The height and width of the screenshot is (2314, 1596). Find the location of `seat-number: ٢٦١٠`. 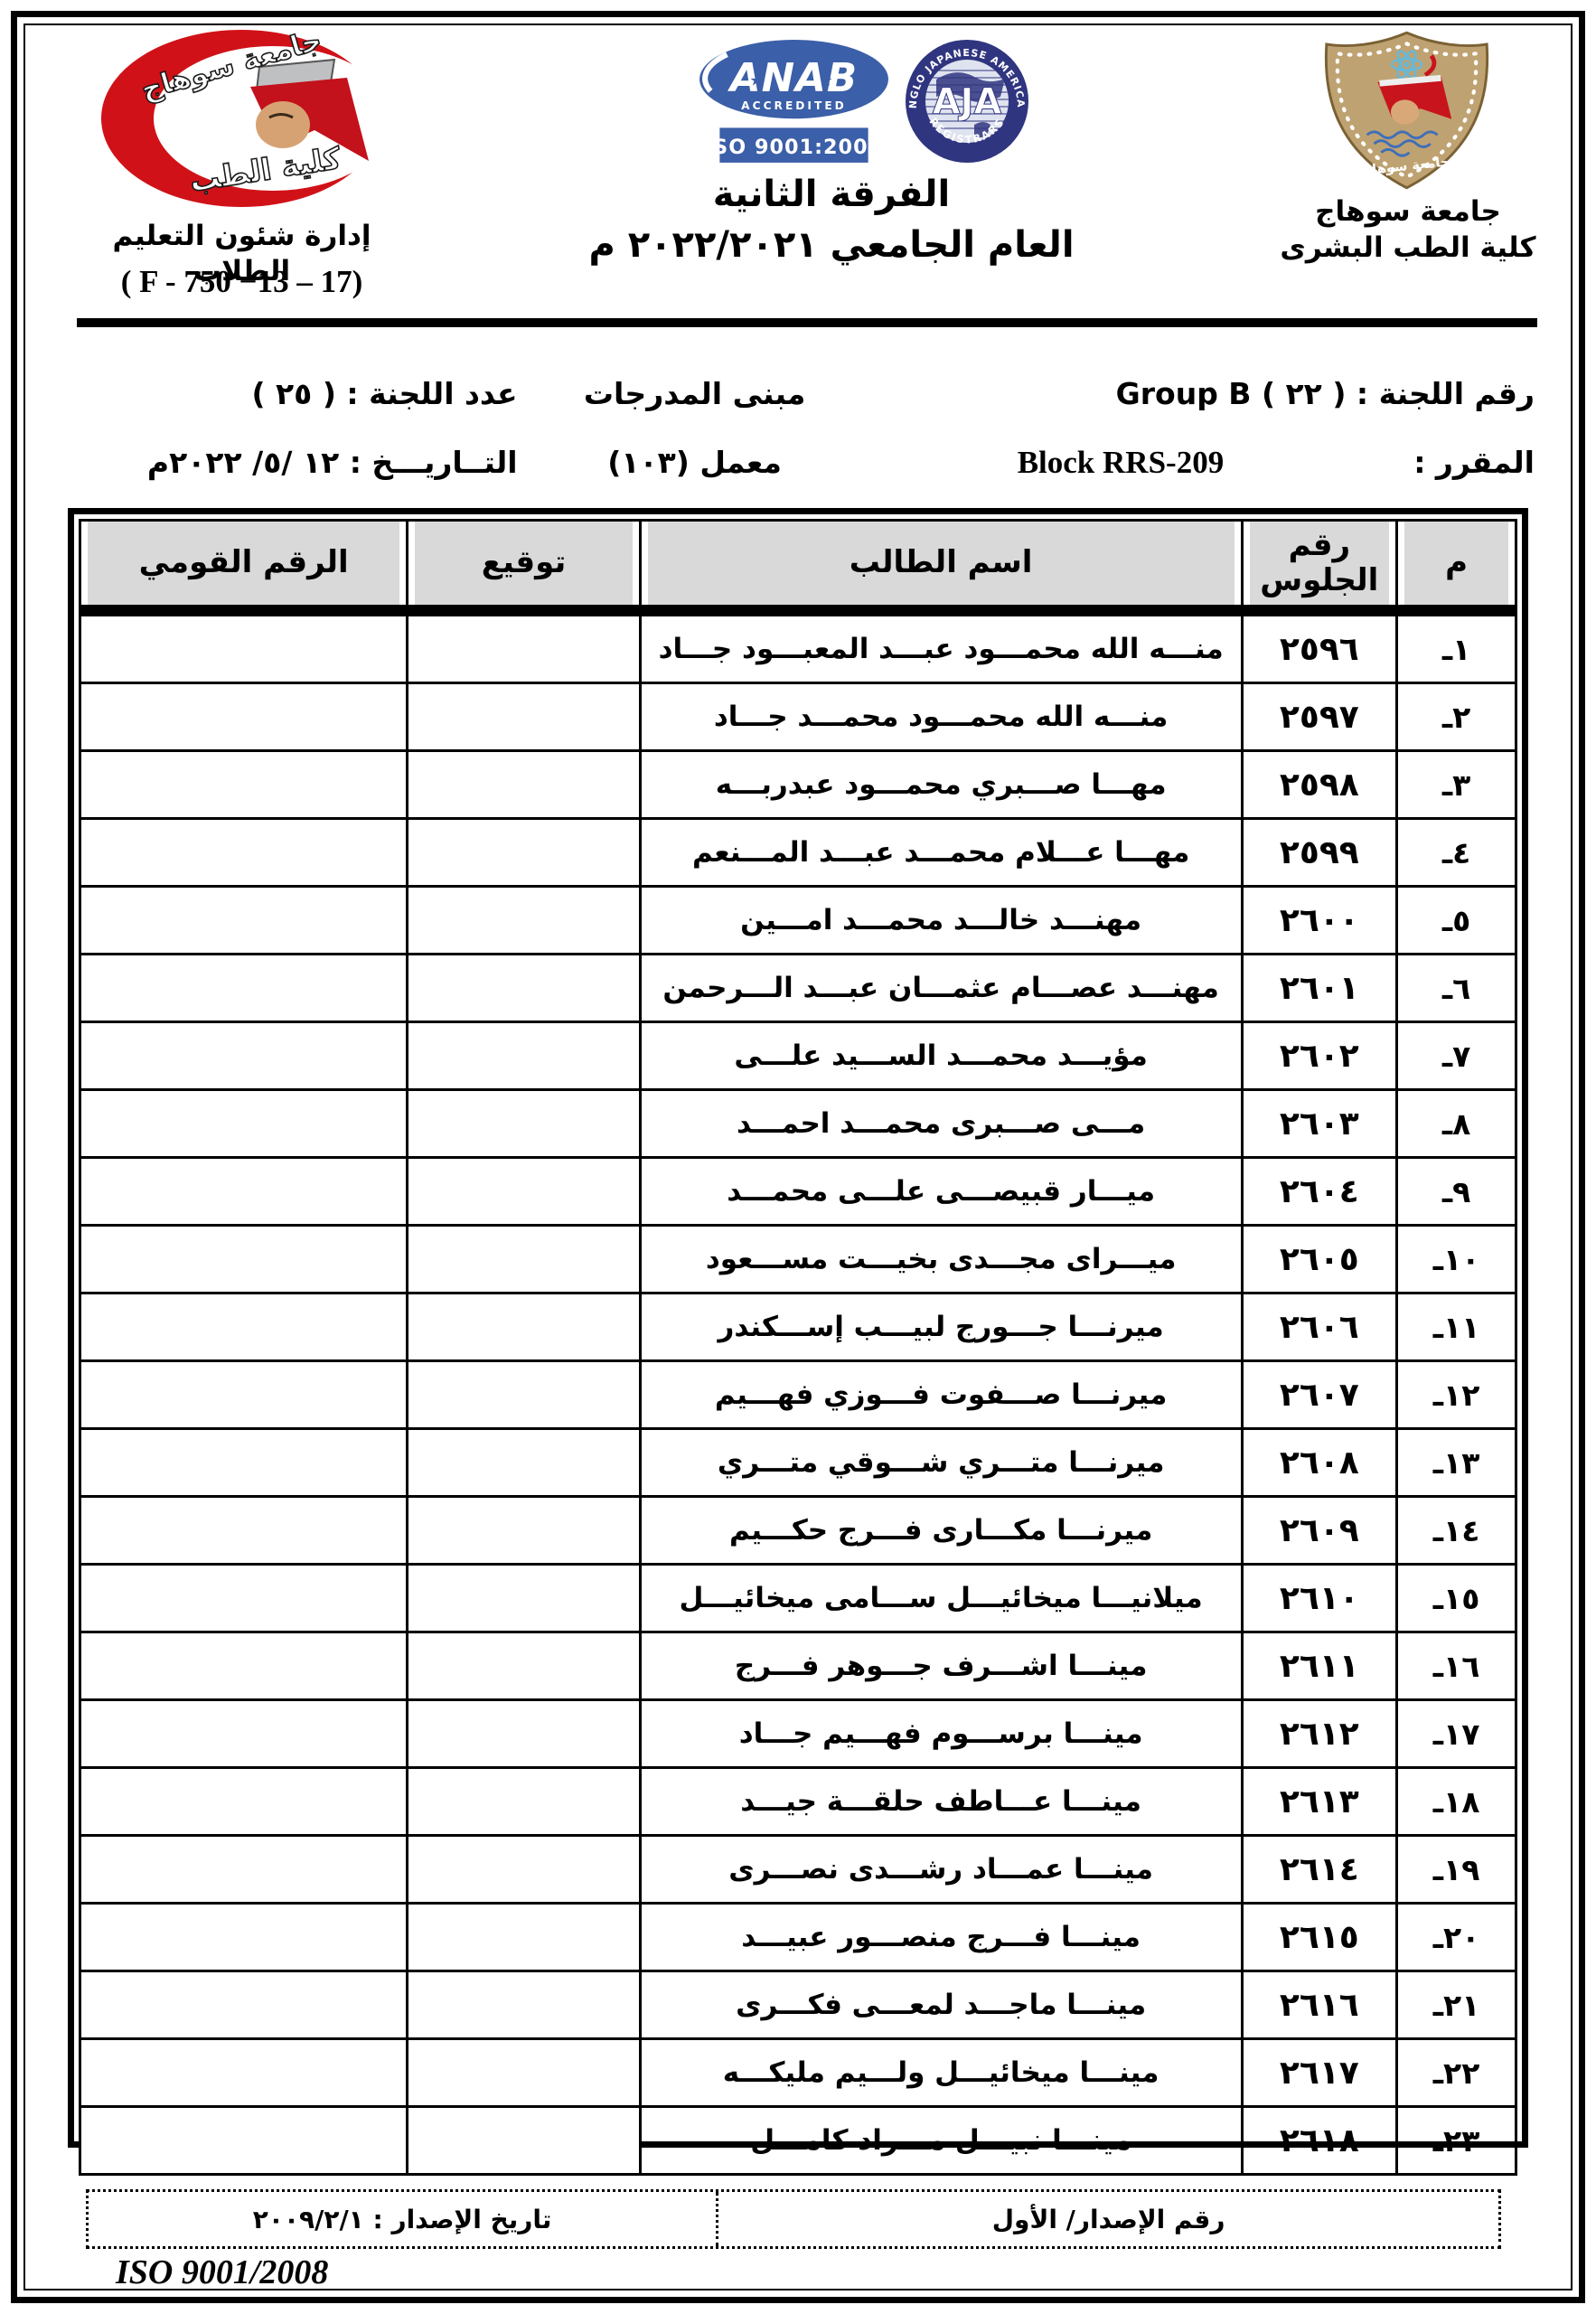

seat-number: ٢٦١٠ is located at coordinates (1319, 1598).